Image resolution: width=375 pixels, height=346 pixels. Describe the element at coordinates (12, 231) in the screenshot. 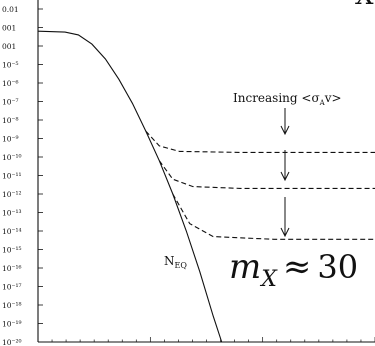

I see `y-tick-label: 10⁻¹⁴` at that location.